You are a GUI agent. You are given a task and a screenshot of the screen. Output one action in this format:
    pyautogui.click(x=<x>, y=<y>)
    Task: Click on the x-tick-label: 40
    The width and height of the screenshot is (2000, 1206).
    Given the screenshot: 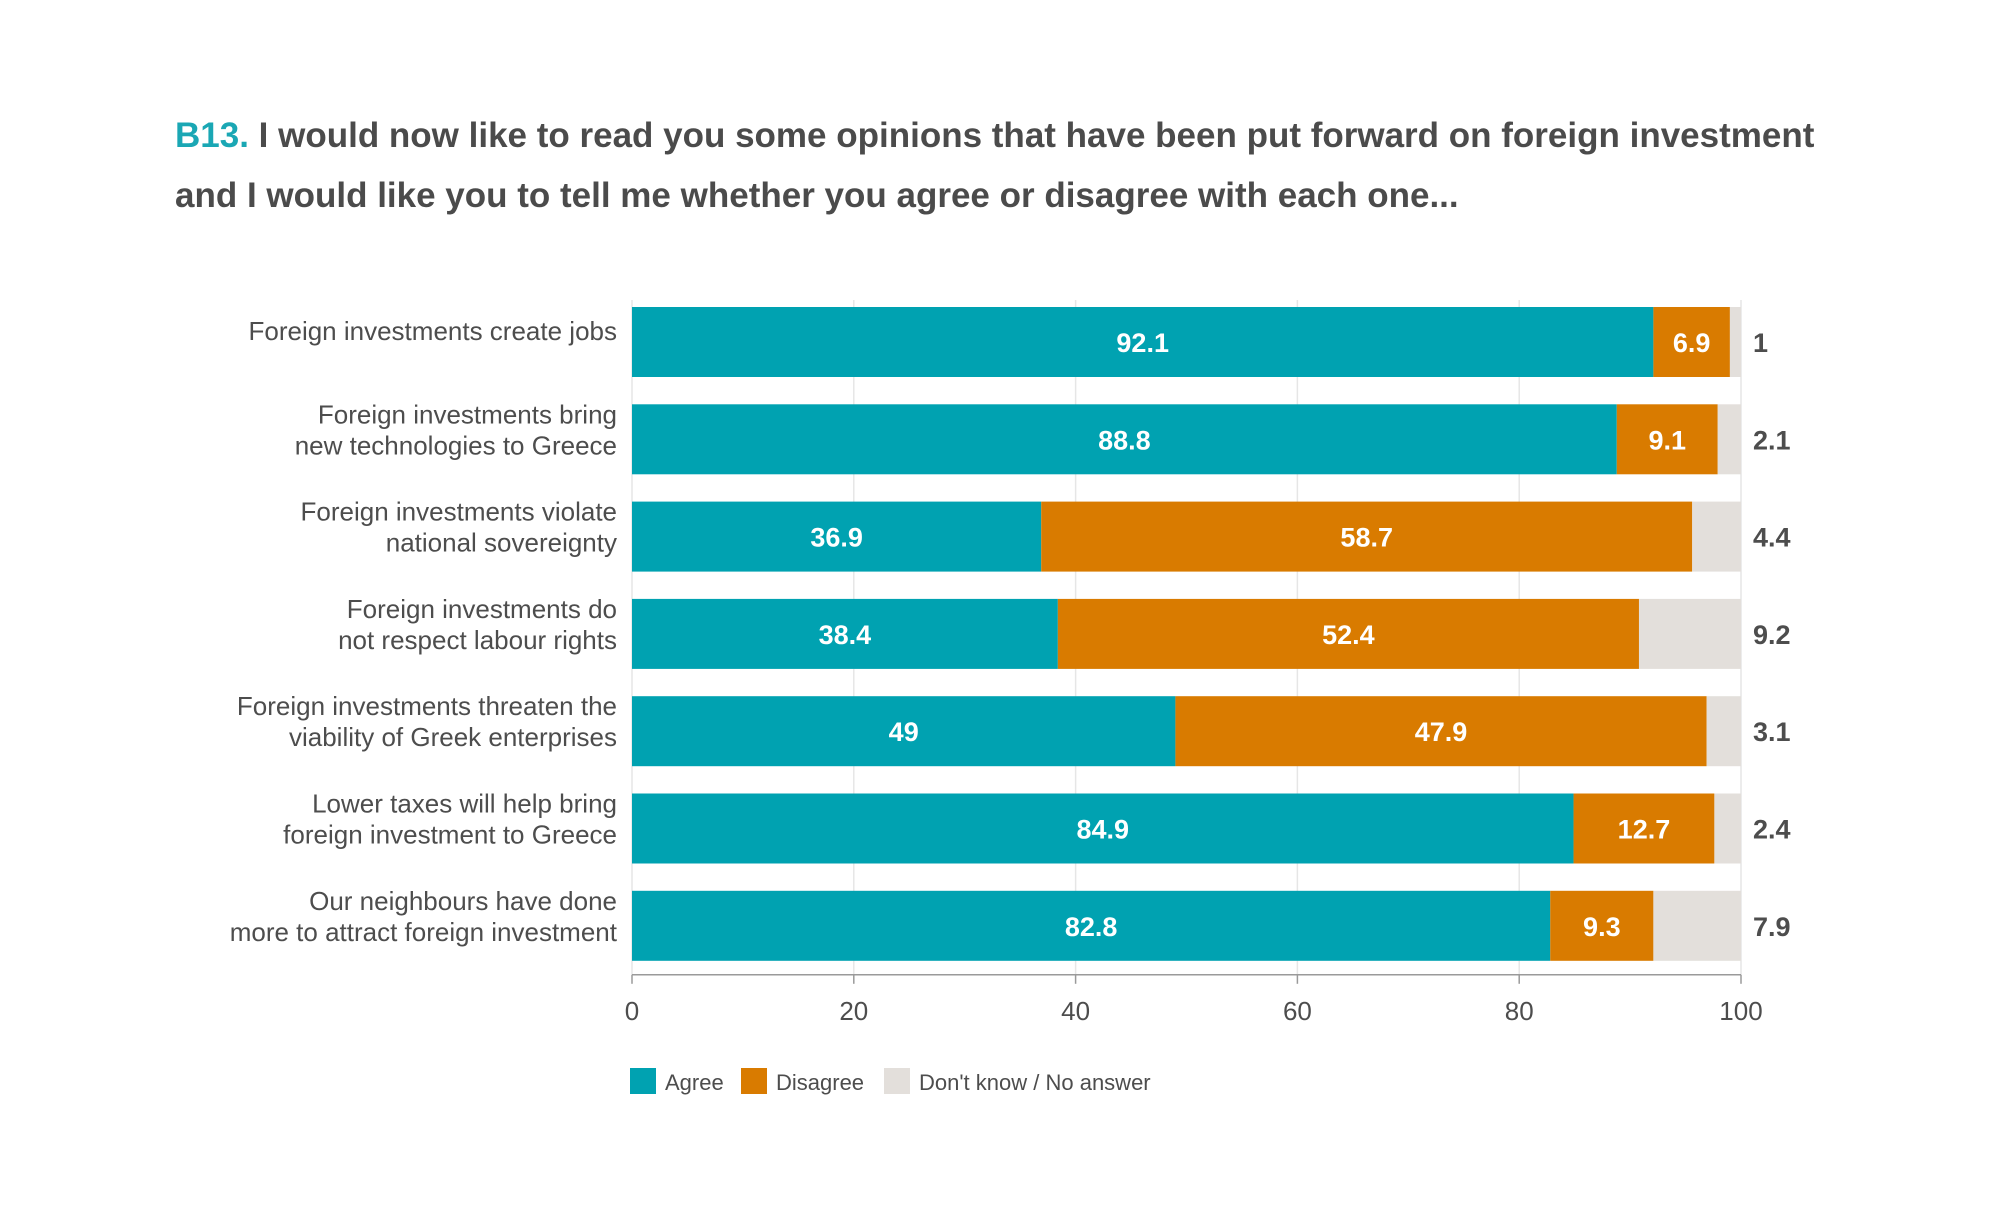 What is the action you would take?
    pyautogui.click(x=1075, y=1011)
    